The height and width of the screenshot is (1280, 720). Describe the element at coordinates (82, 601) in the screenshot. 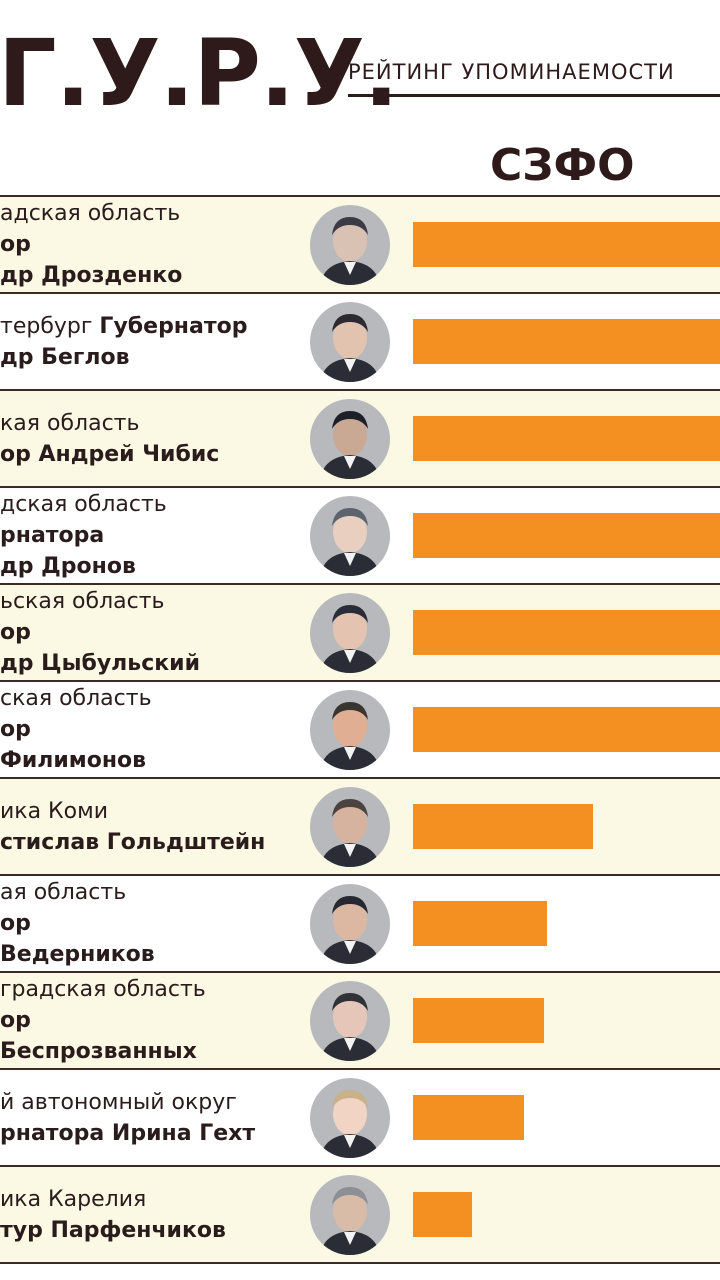

I see `label-line: ьская область` at that location.